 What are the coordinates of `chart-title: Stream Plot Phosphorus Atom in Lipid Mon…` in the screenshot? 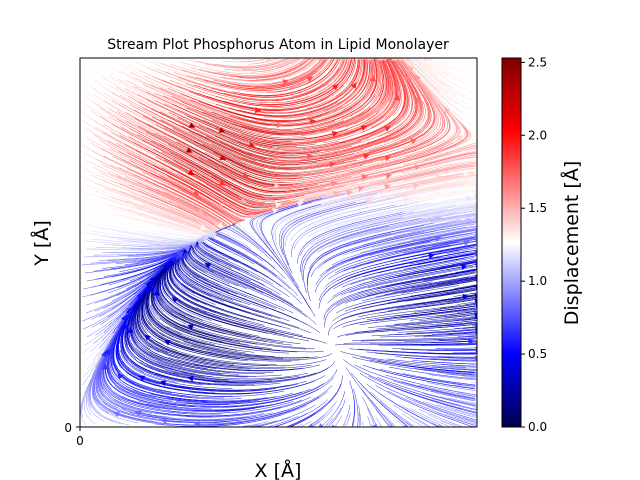 It's located at (278, 45).